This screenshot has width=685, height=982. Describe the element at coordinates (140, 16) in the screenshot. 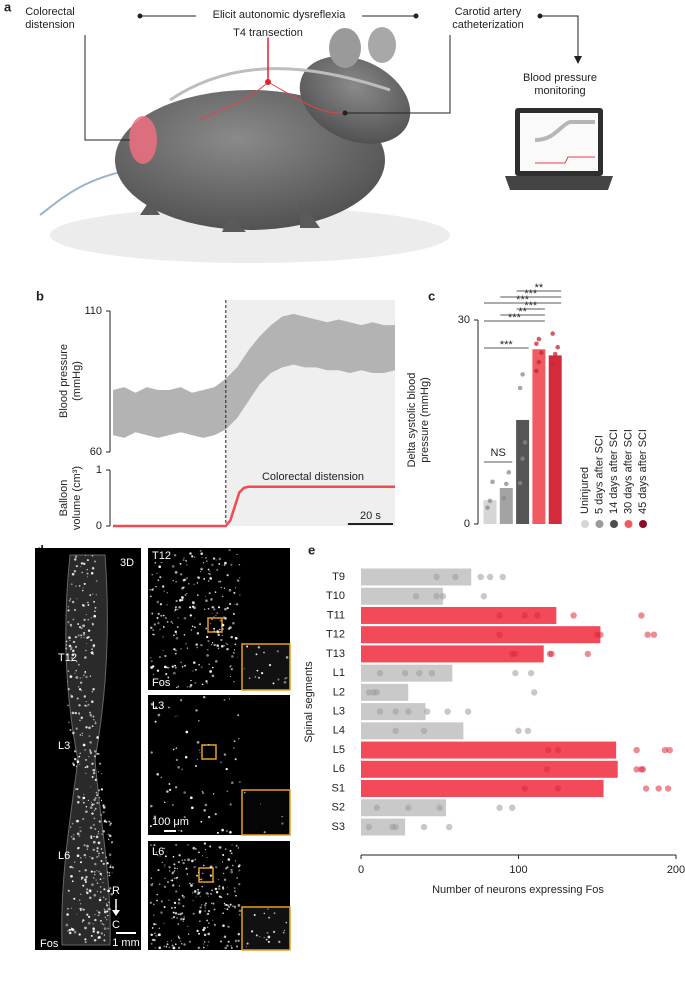

I see `bracket-dot` at that location.